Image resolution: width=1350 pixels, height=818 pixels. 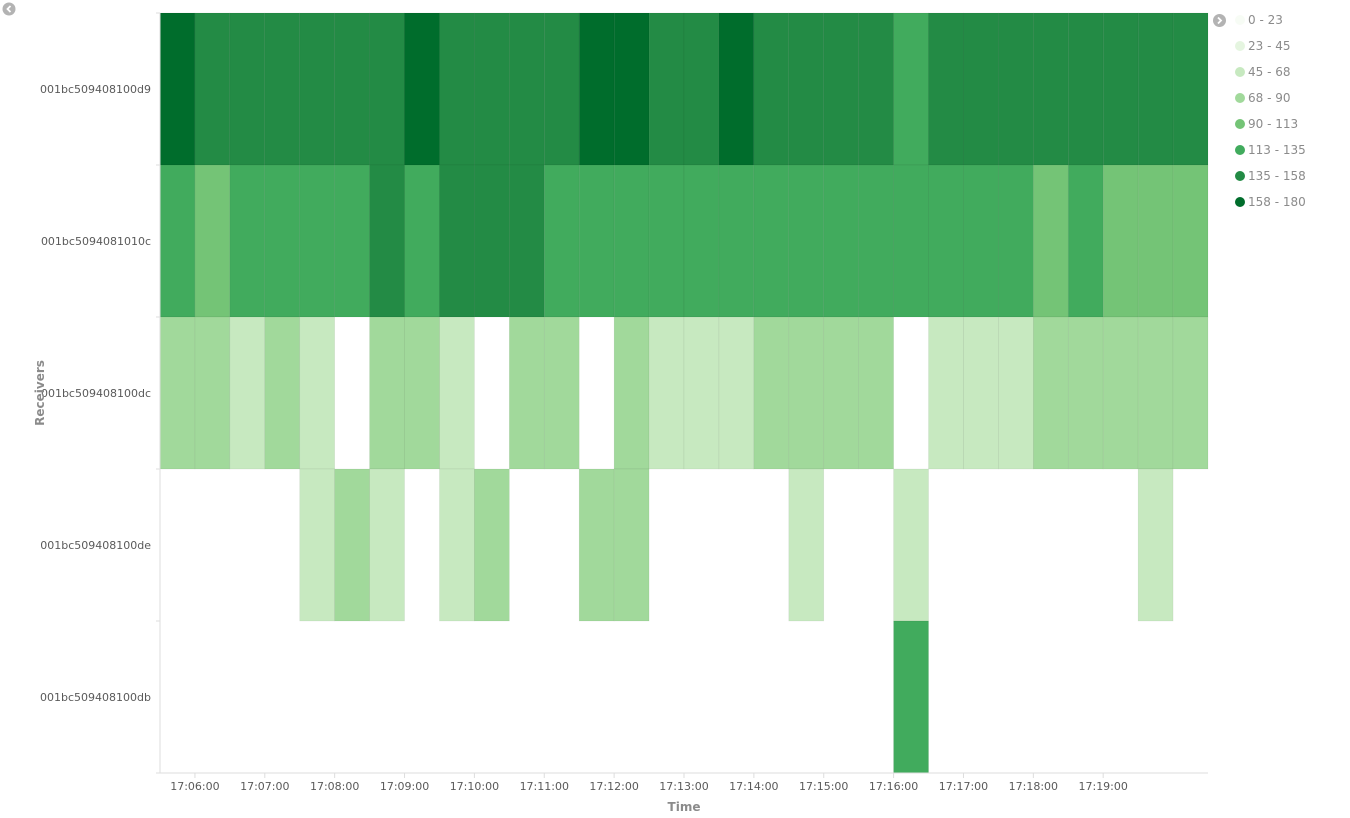 I want to click on legend-item: 158 - 180, so click(x=1270, y=202).